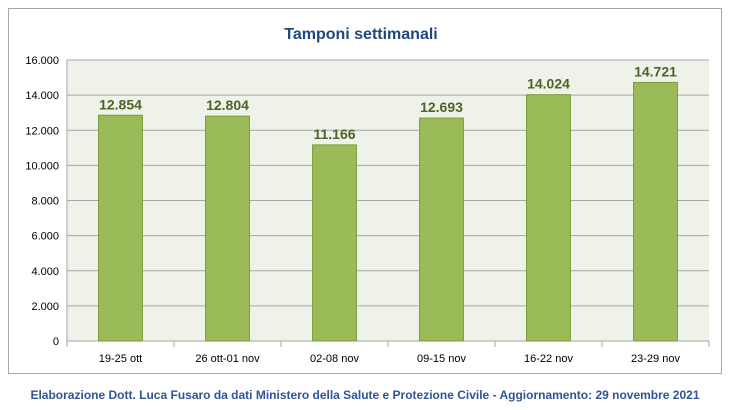 The height and width of the screenshot is (410, 730). Describe the element at coordinates (45, 307) in the screenshot. I see `y-tick-label: 2.000` at that location.